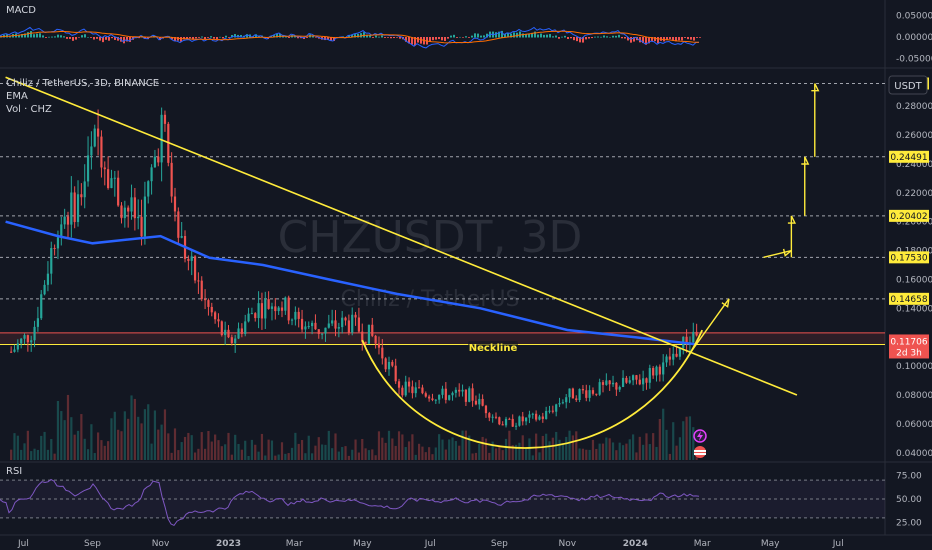 The width and height of the screenshot is (932, 550). I want to click on cup-pattern-curve, so click(532, 389).